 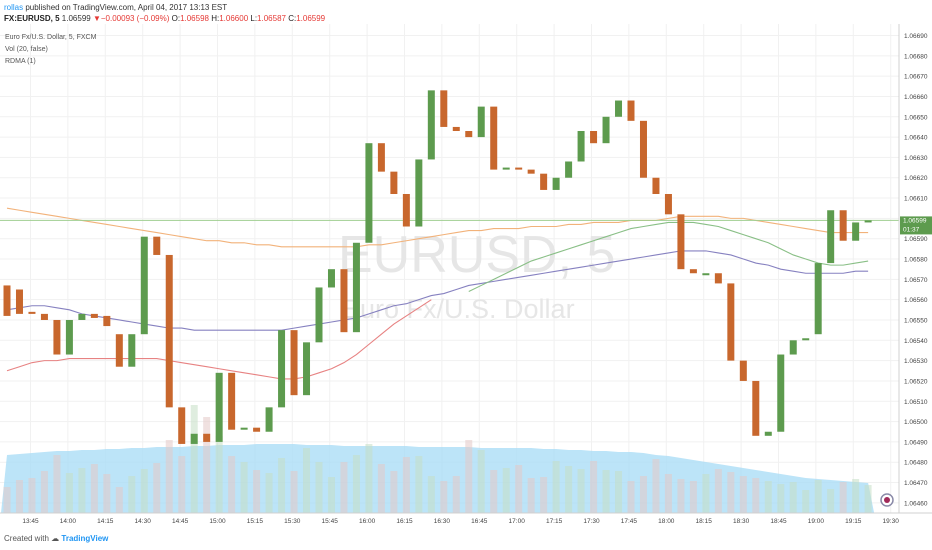 What do you see at coordinates (458, 309) in the screenshot?
I see `watermark-name: Euro Fx/U.S. Dollar` at bounding box center [458, 309].